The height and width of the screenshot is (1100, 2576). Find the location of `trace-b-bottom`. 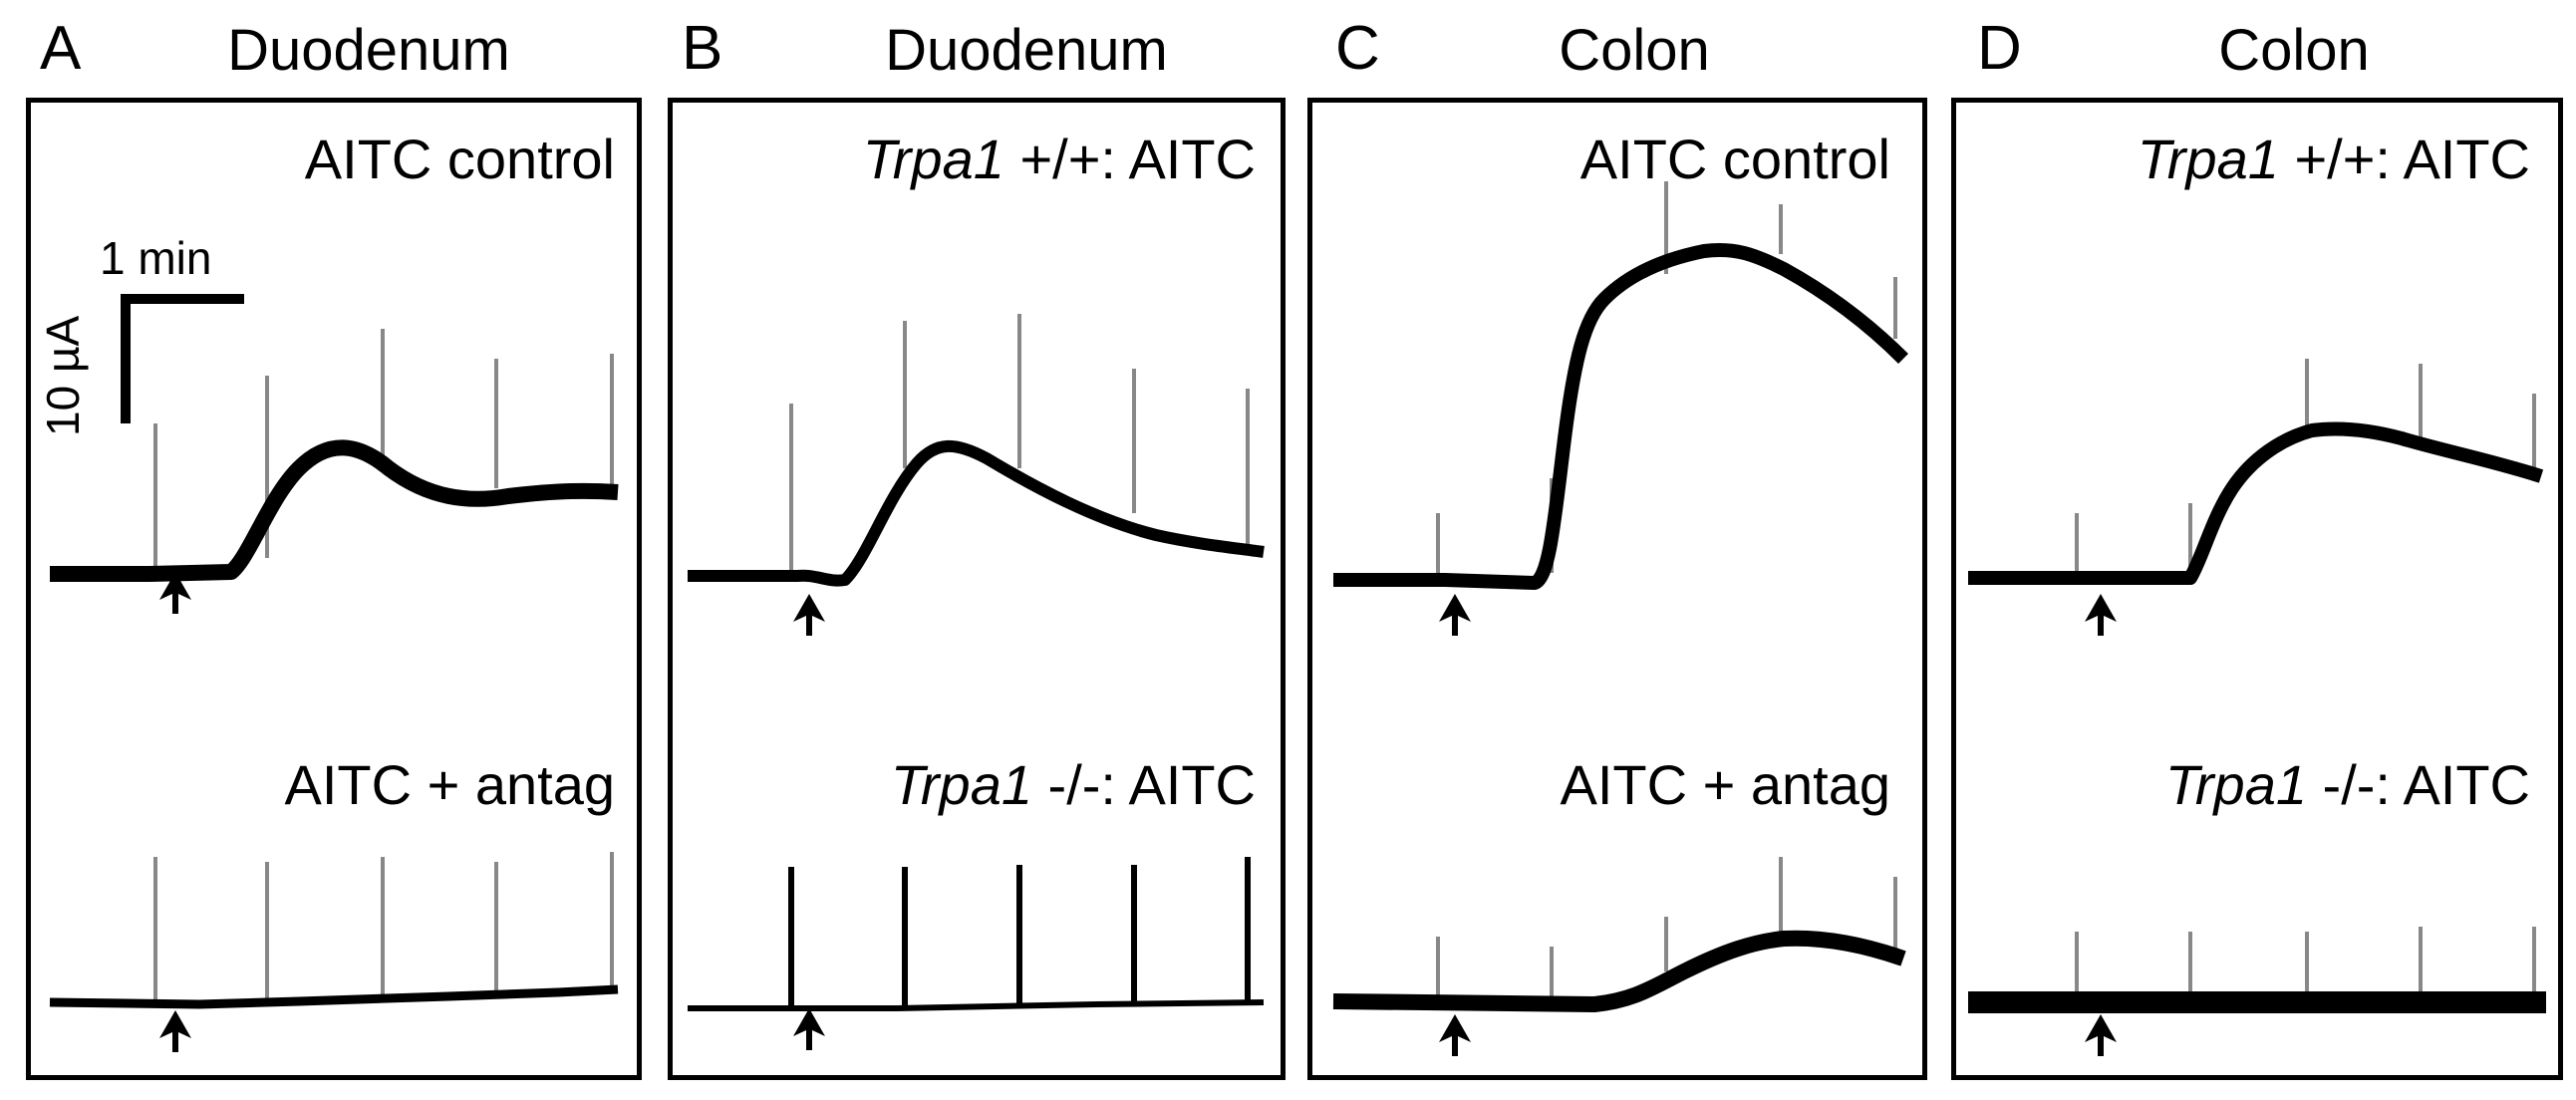

trace-b-bottom is located at coordinates (976, 934).